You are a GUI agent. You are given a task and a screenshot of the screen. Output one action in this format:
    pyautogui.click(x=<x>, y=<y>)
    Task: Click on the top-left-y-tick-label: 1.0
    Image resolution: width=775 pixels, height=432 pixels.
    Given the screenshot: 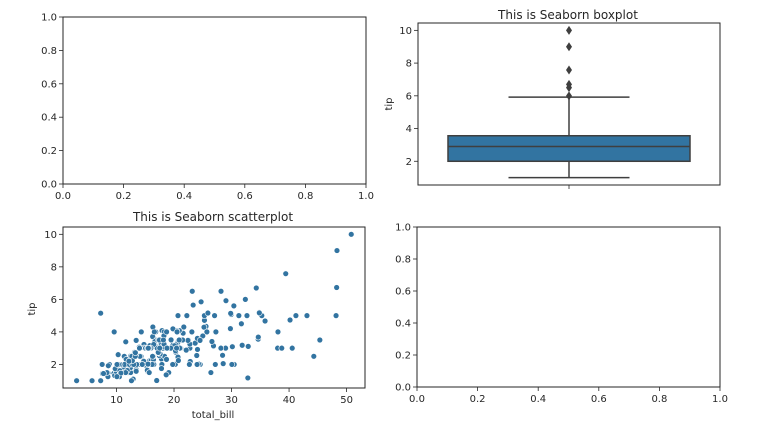 What is the action you would take?
    pyautogui.click(x=49, y=18)
    